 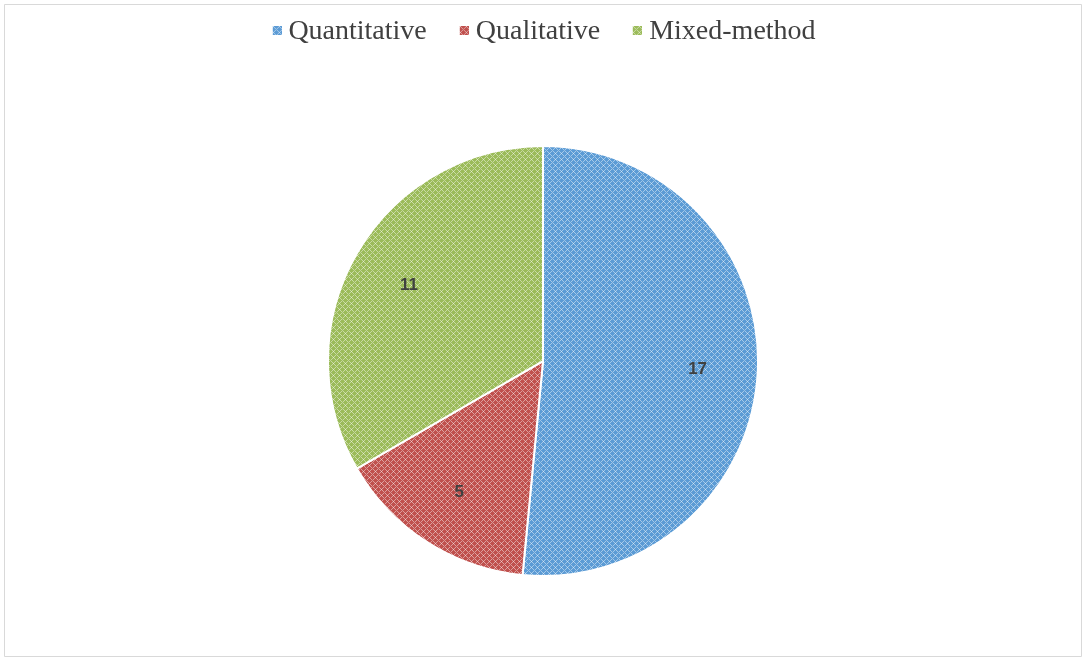 I want to click on legend-label: Quantitative, so click(x=357, y=30).